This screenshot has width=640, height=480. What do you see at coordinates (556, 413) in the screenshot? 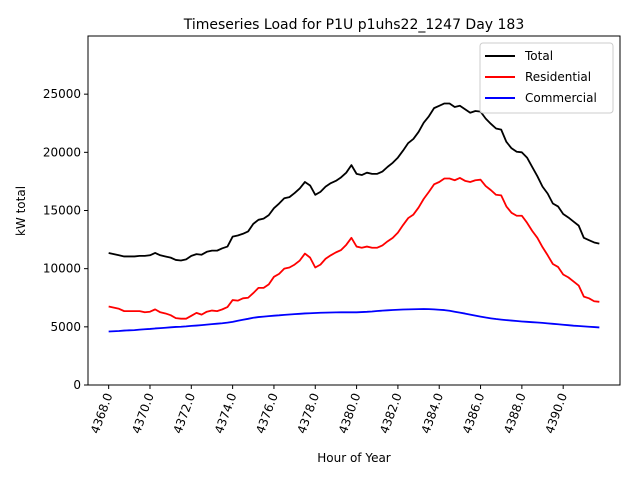
I see `x-tick-label: 4390.0` at bounding box center [556, 413].